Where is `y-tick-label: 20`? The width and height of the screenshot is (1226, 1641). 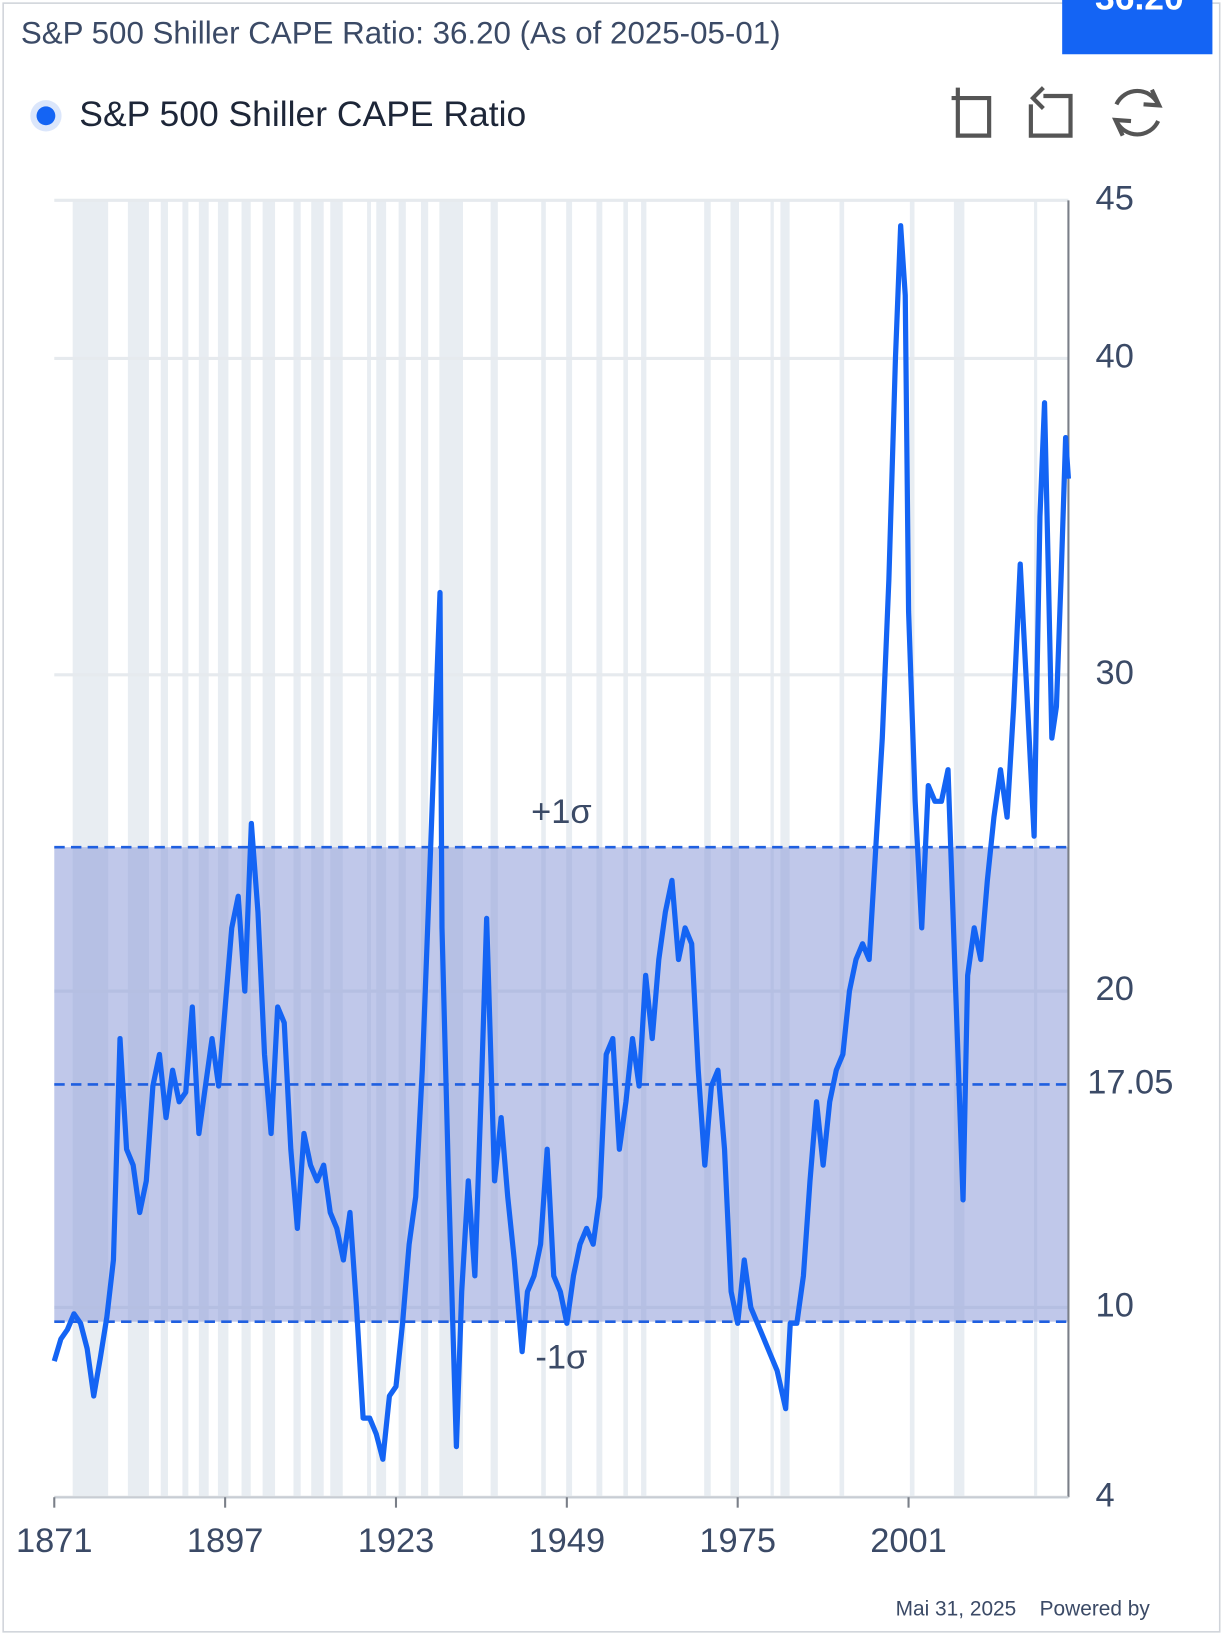 y-tick-label: 20 is located at coordinates (1115, 989).